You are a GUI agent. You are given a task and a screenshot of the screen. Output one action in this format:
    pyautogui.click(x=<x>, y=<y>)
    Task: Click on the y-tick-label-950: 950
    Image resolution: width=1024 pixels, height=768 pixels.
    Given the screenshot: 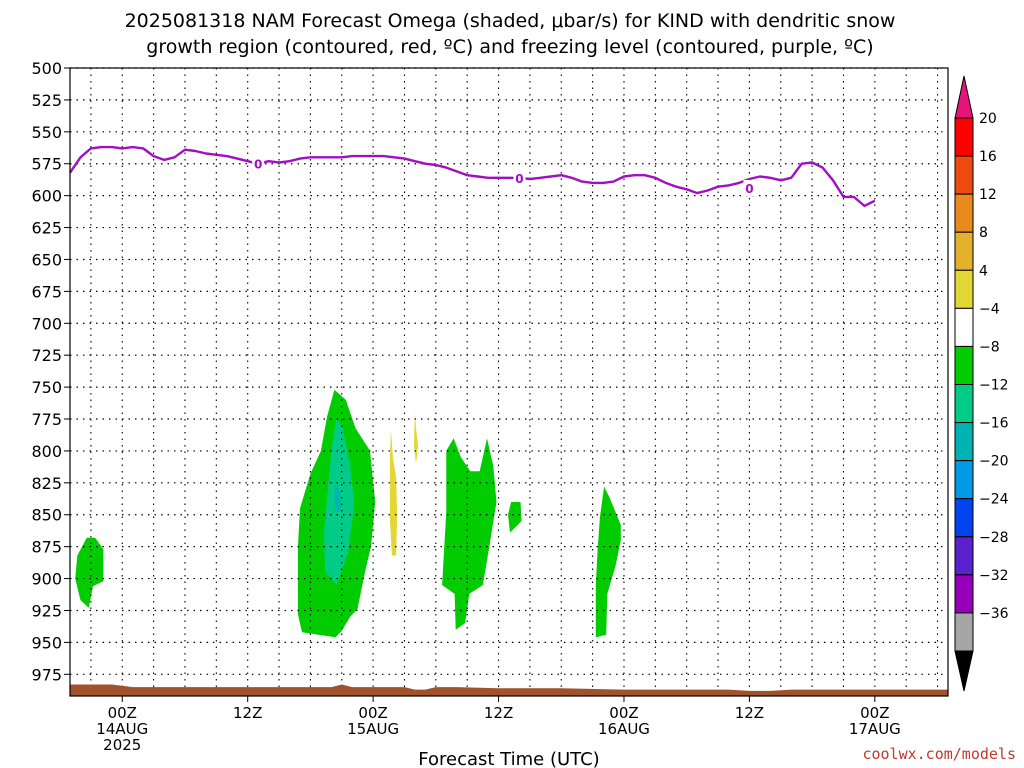 What is the action you would take?
    pyautogui.click(x=46, y=642)
    